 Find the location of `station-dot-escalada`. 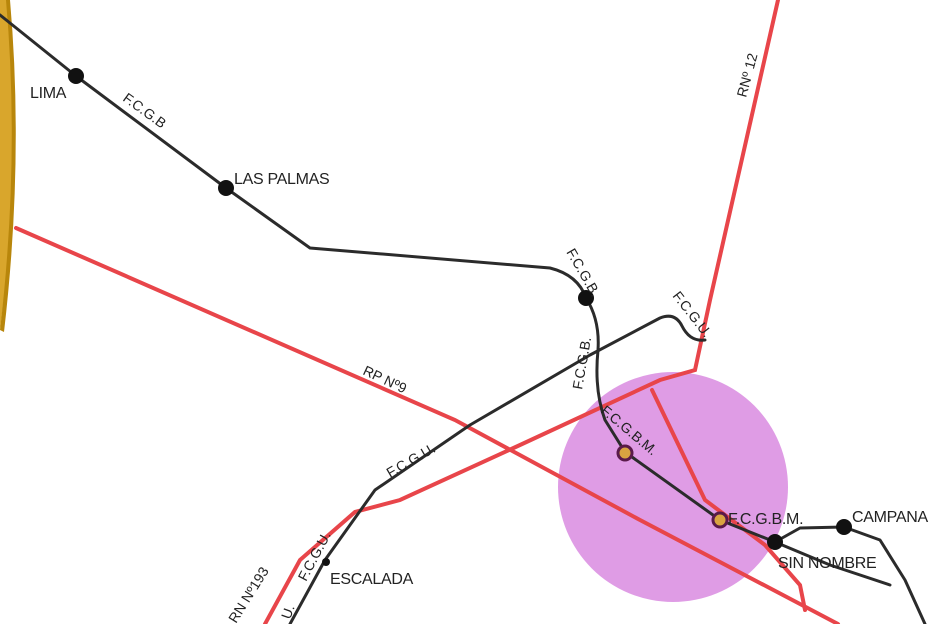

station-dot-escalada is located at coordinates (326, 562).